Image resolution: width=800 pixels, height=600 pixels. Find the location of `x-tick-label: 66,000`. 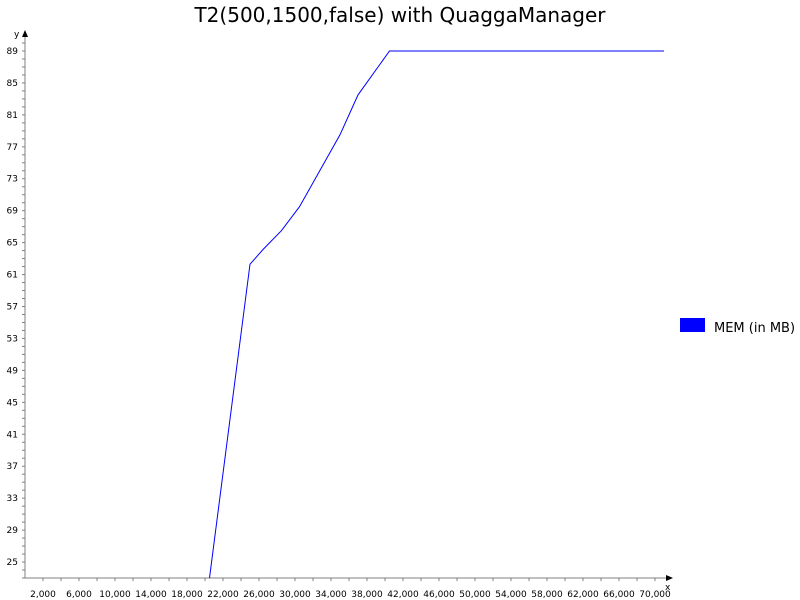

x-tick-label: 66,000 is located at coordinates (619, 595).